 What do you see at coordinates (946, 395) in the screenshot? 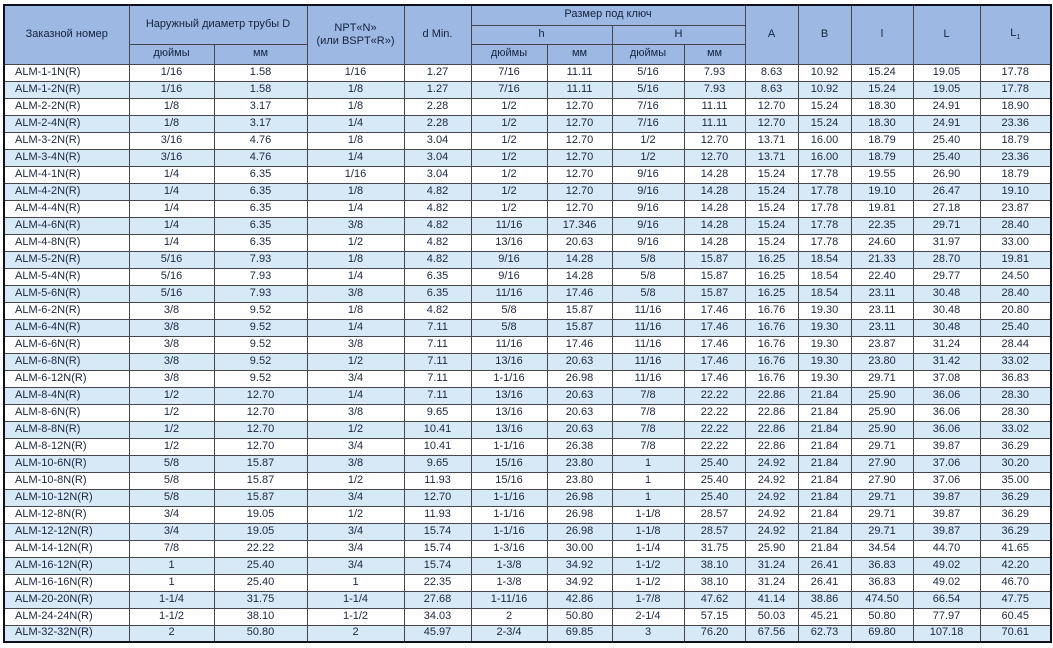
I see `value-cell: 36.06` at bounding box center [946, 395].